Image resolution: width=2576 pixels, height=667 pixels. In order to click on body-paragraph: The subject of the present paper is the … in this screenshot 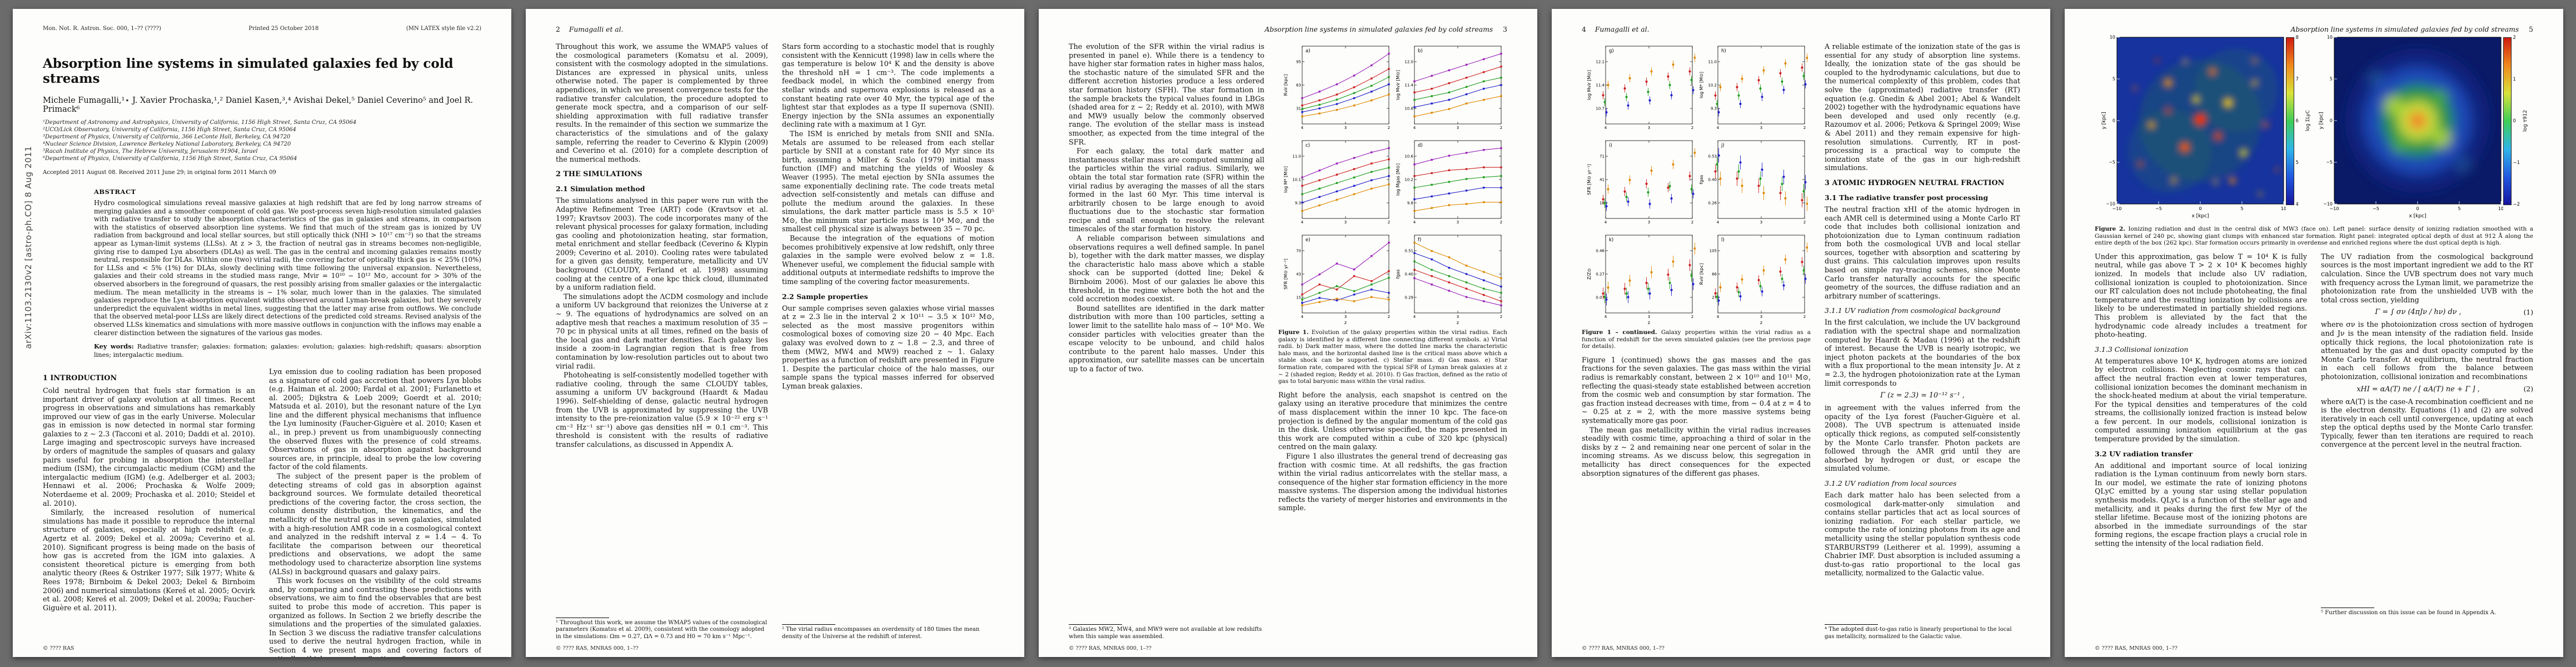, I will do `click(375, 524)`.